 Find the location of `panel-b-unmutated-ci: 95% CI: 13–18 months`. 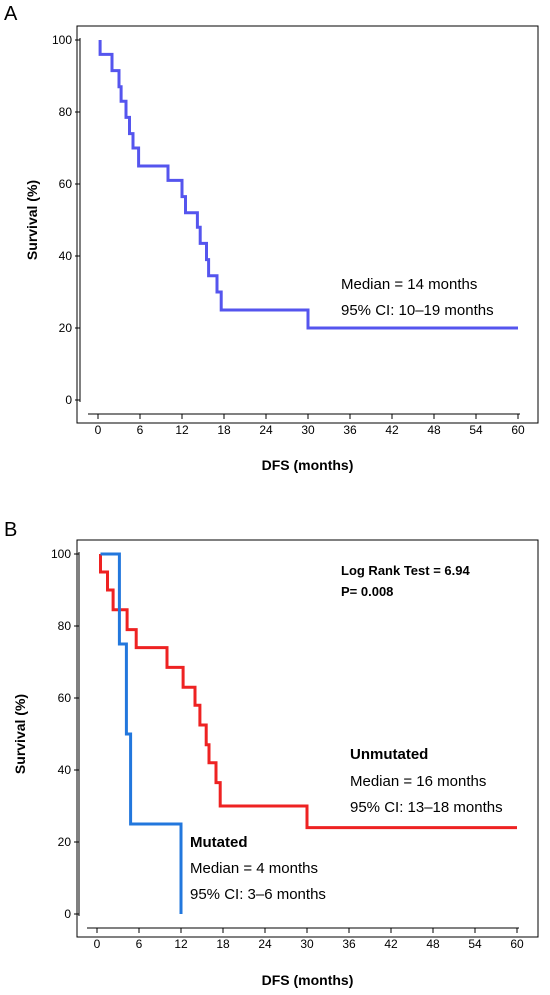

panel-b-unmutated-ci: 95% CI: 13–18 months is located at coordinates (426, 807).